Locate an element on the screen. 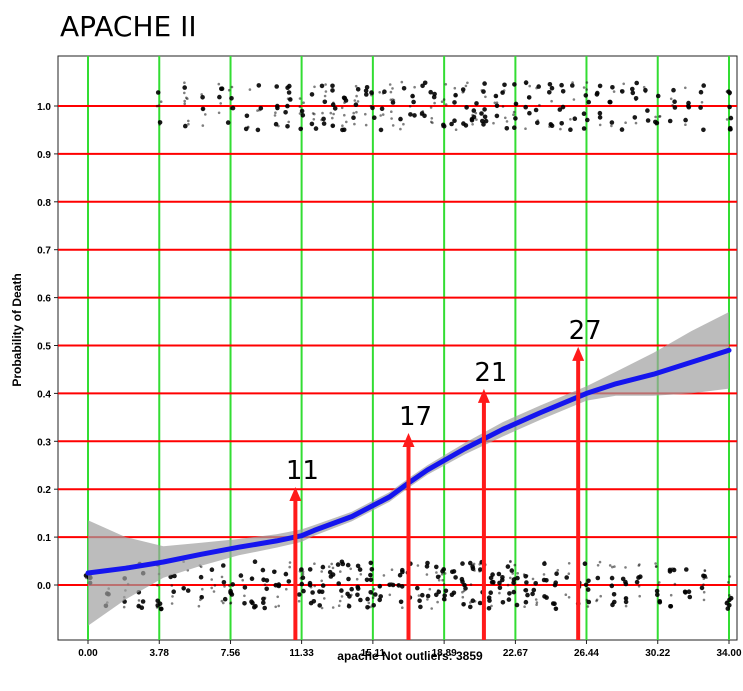 Image resolution: width=743 pixels, height=691 pixels. x-tick-label-0: 0.00 is located at coordinates (88, 653).